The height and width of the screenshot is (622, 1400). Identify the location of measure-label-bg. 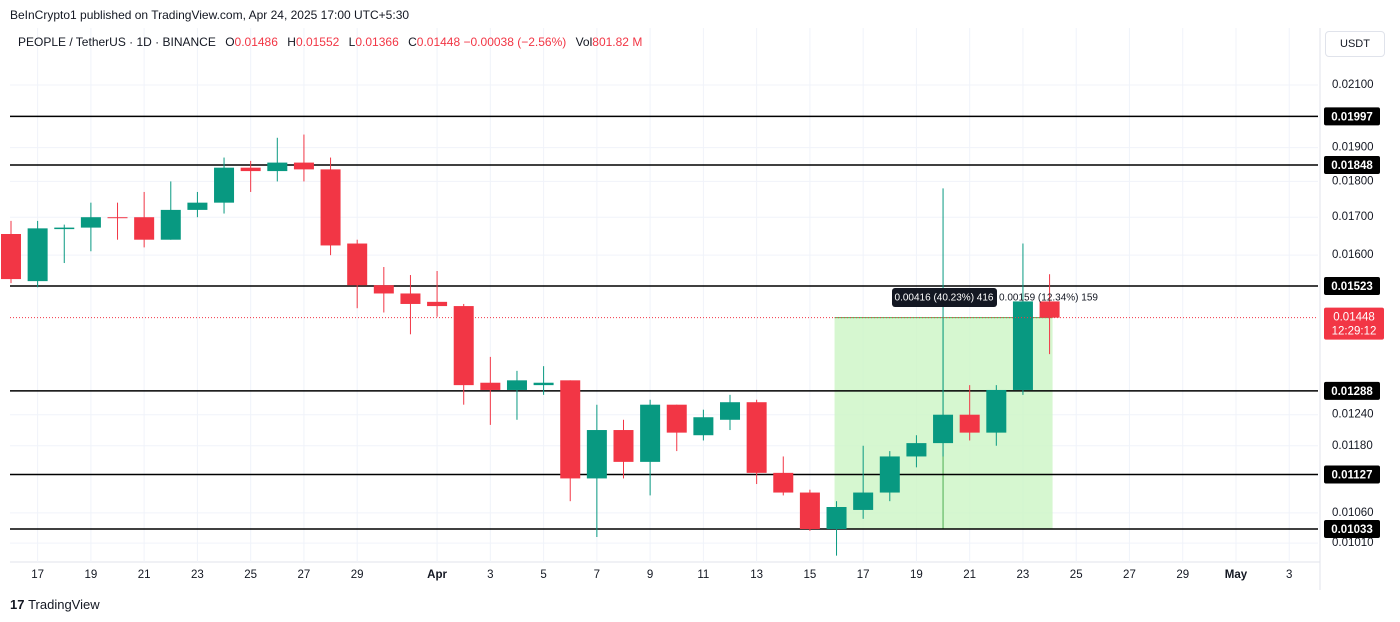
(944, 297).